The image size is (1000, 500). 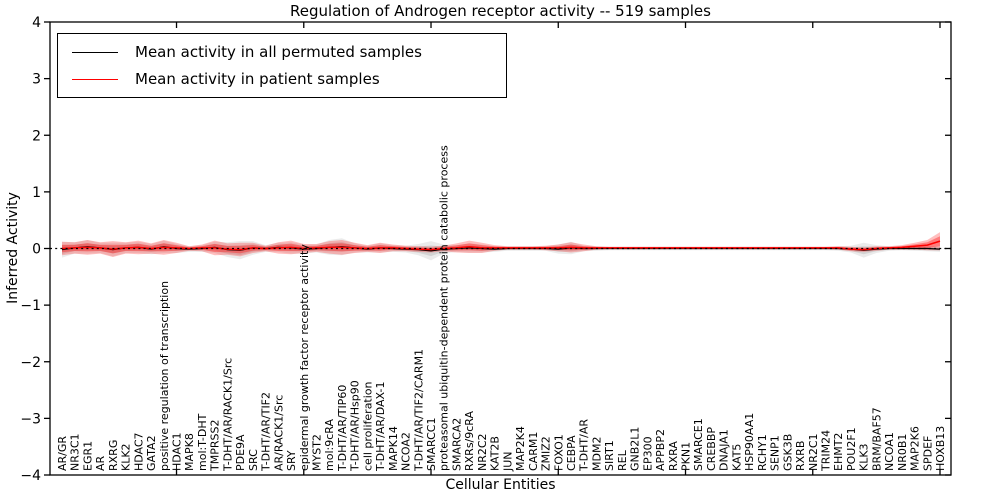 I want to click on y-tick-label: 3, so click(x=36, y=80).